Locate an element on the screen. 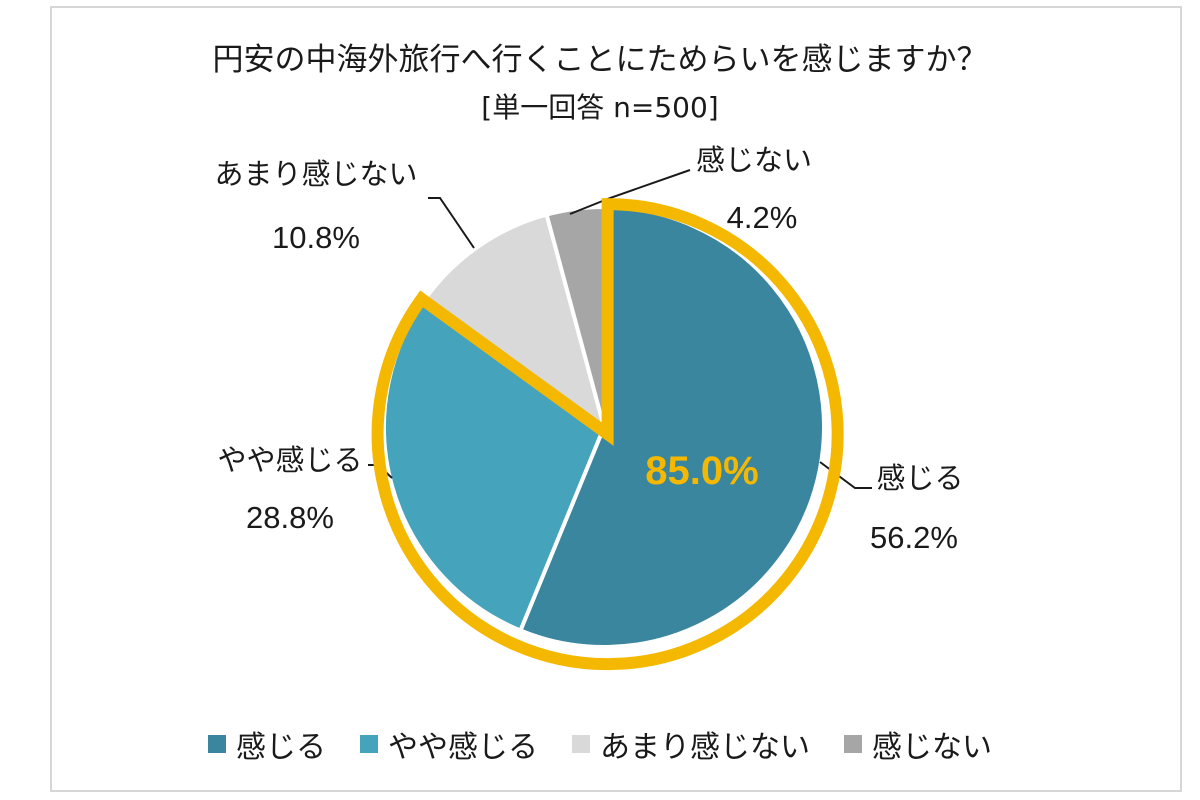 The image size is (1200, 800). legend-label-3: あまり感じない is located at coordinates (705, 747).